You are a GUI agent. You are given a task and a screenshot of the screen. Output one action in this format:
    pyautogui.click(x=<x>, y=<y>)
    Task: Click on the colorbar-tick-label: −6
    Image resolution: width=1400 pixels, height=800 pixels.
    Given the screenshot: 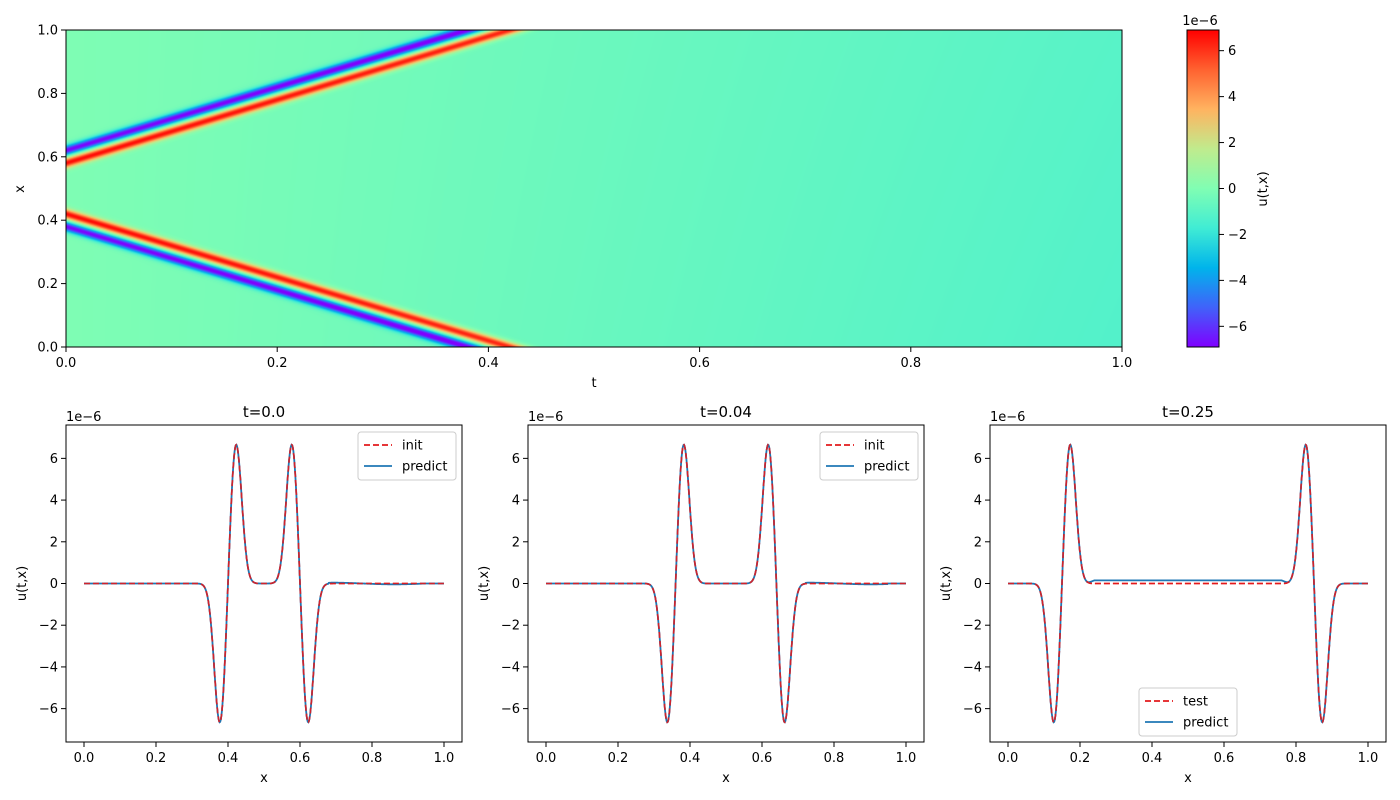 What is the action you would take?
    pyautogui.click(x=1237, y=327)
    